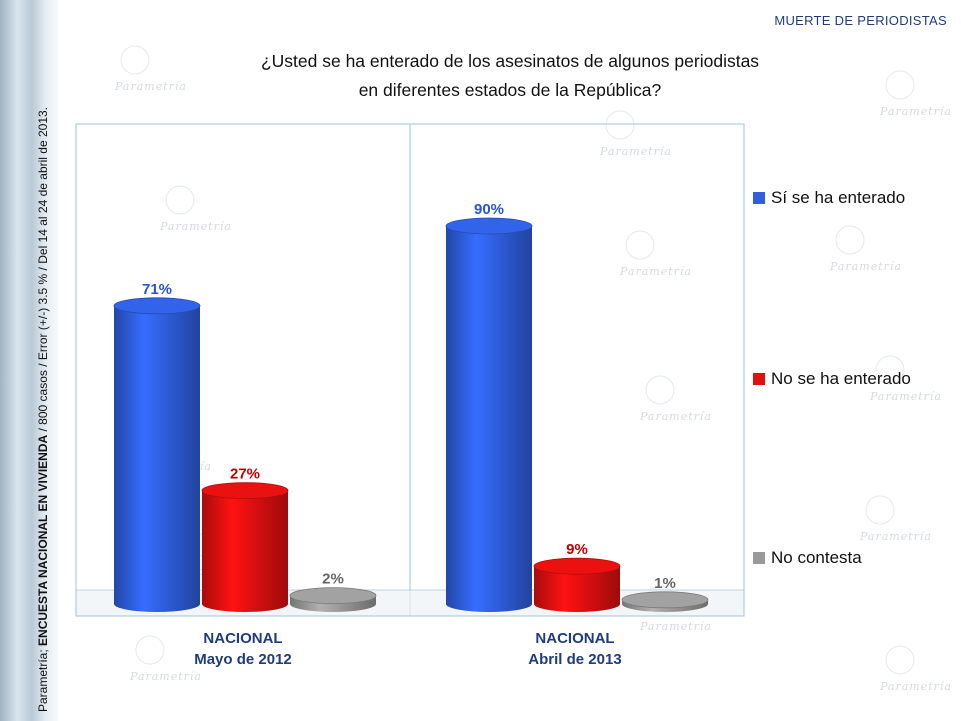 Image resolution: width=961 pixels, height=721 pixels. What do you see at coordinates (333, 579) in the screenshot?
I see `value-label: 2%` at bounding box center [333, 579].